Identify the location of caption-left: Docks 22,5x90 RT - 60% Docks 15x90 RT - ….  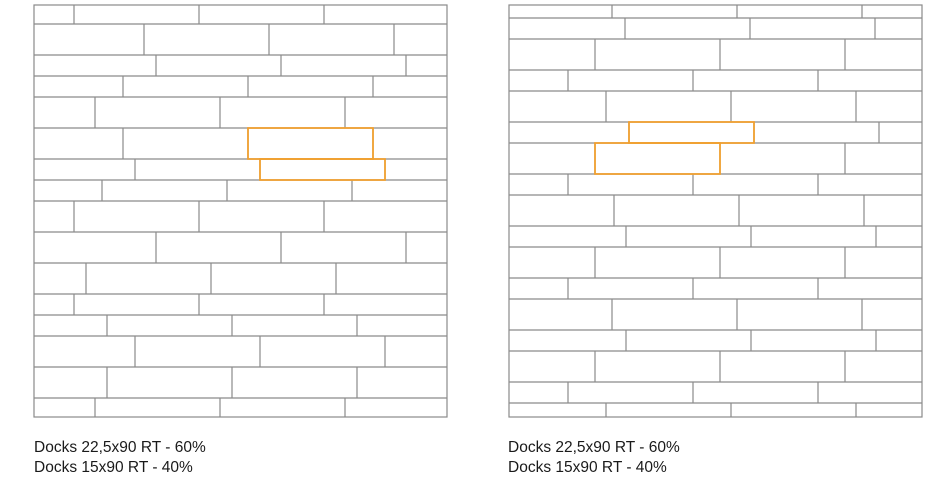
(120, 458).